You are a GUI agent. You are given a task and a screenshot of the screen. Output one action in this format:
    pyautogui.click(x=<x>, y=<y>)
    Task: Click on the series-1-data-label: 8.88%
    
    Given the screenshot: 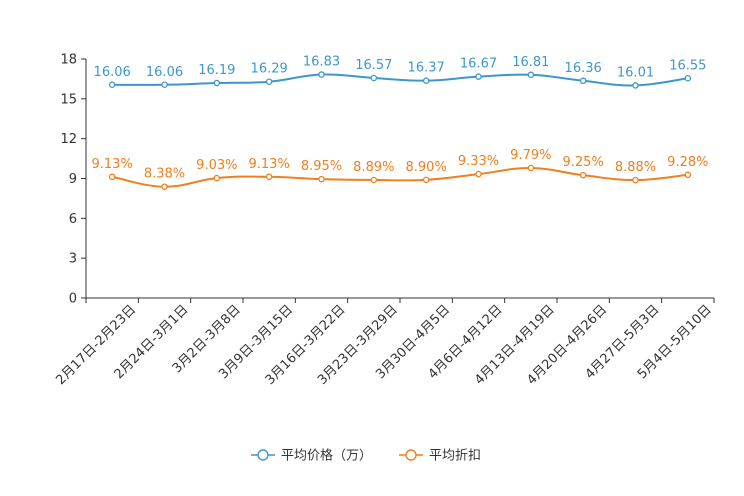 What is the action you would take?
    pyautogui.click(x=635, y=167)
    